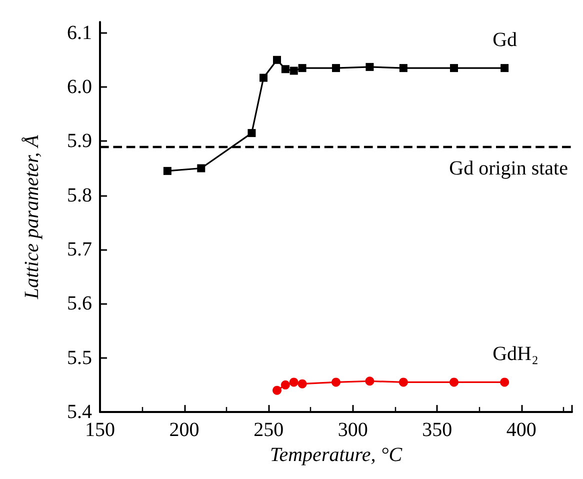 The image size is (583, 479). I want to click on x-tick-label: 400, so click(521, 430).